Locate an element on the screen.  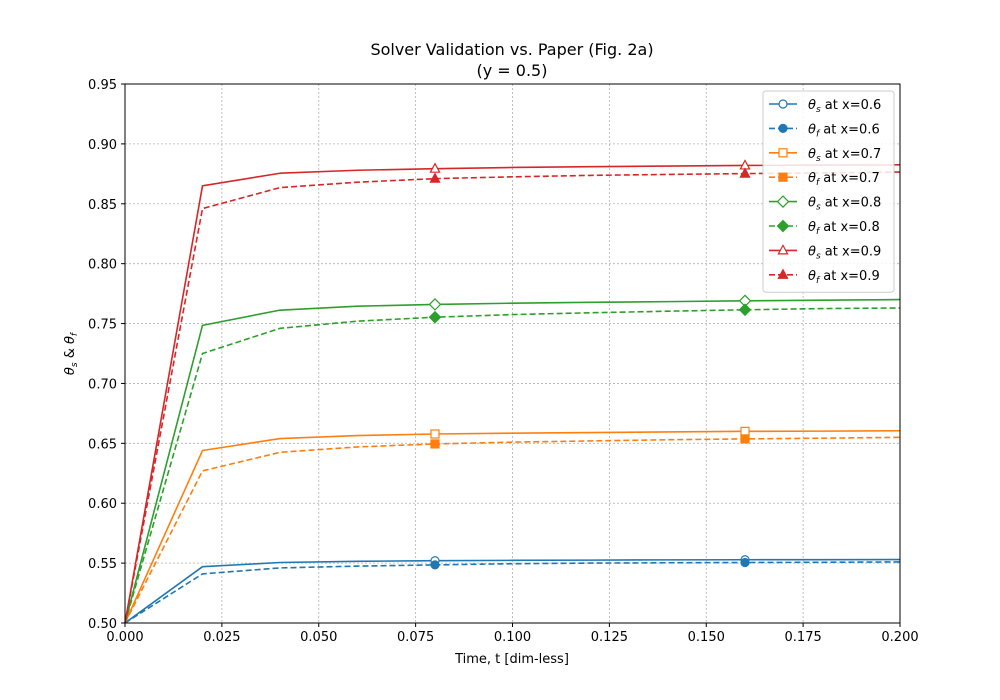
legend-label-5: θf at x=0.8 is located at coordinates (844, 228).